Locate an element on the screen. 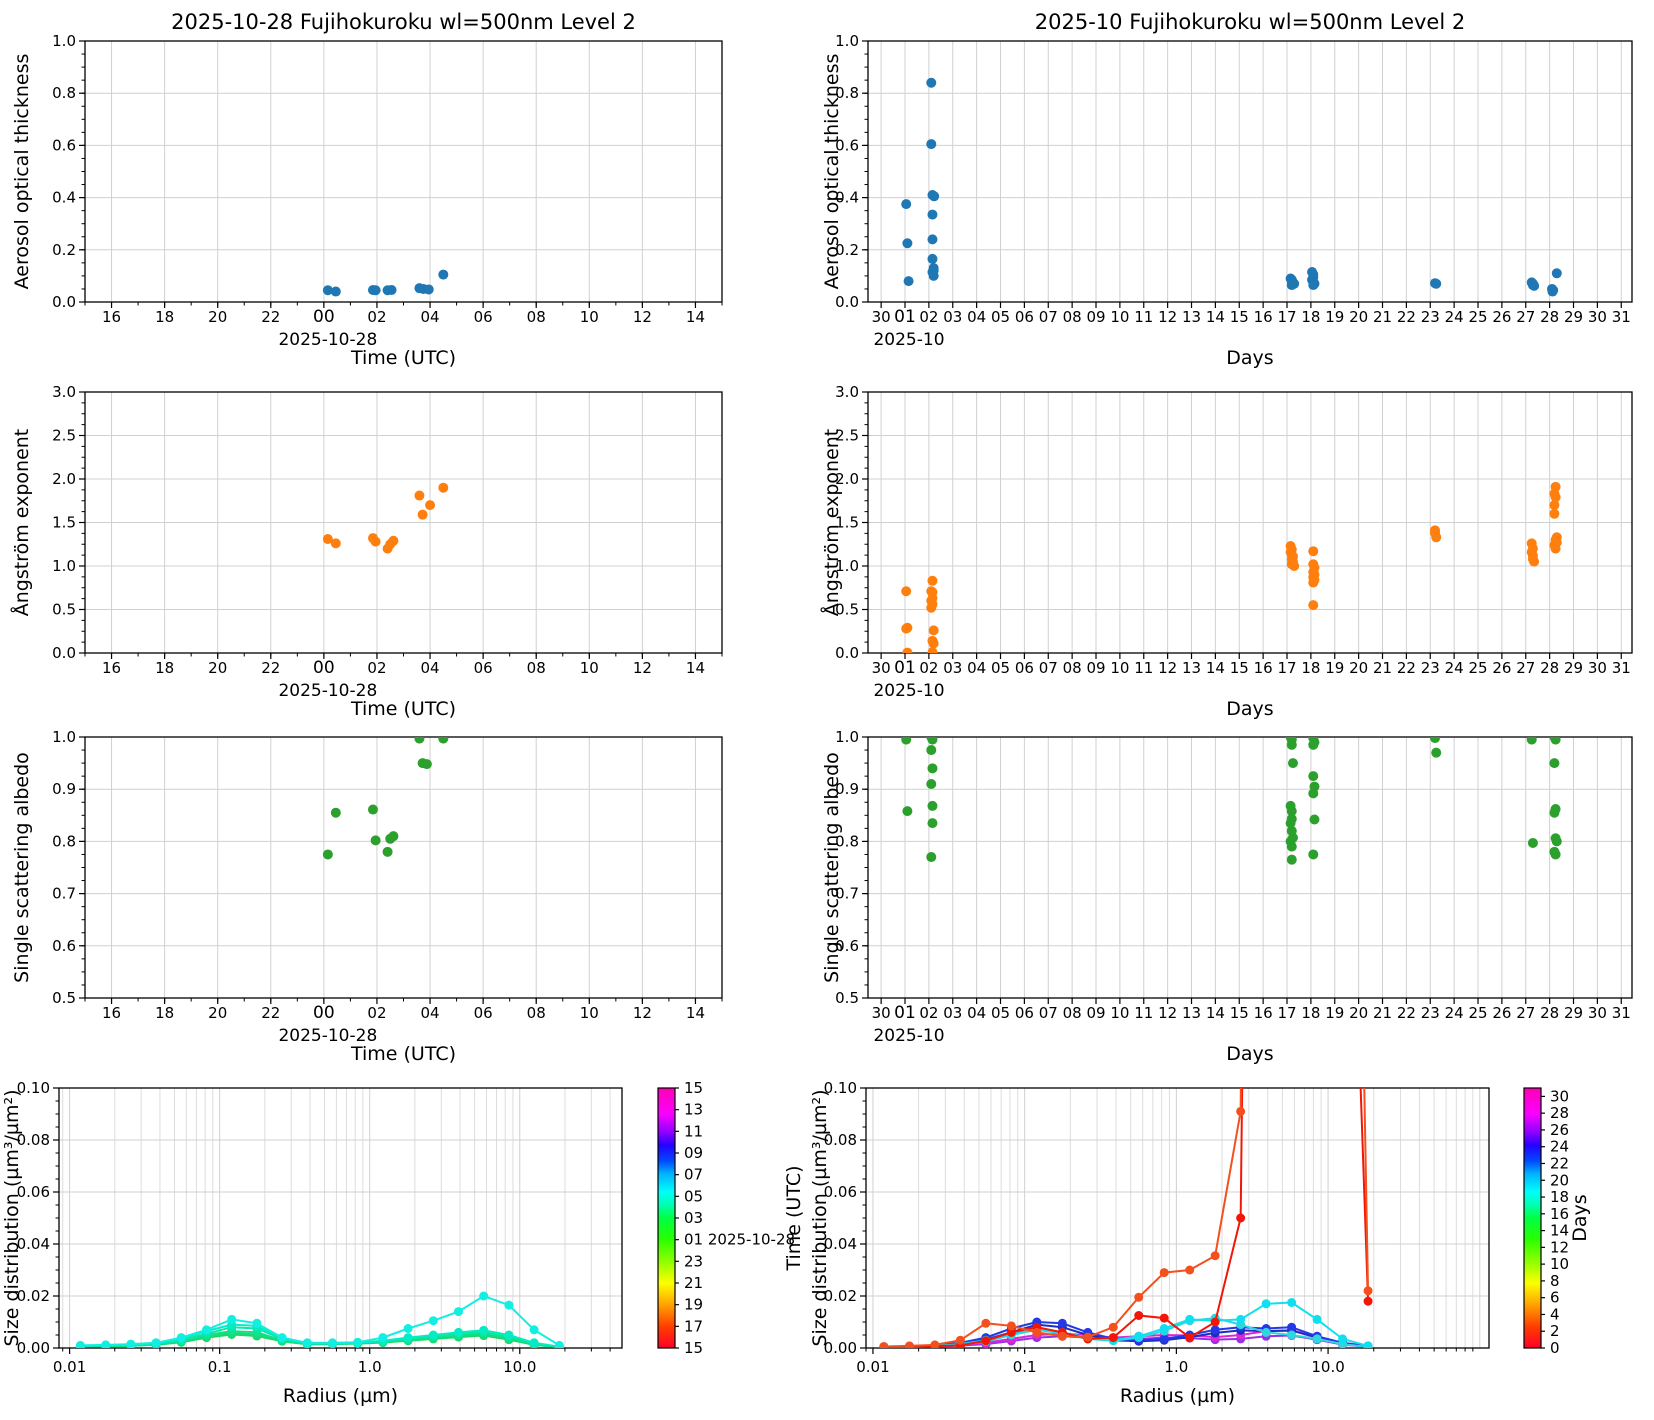  svg-text: 28 is located at coordinates (1559, 1113).